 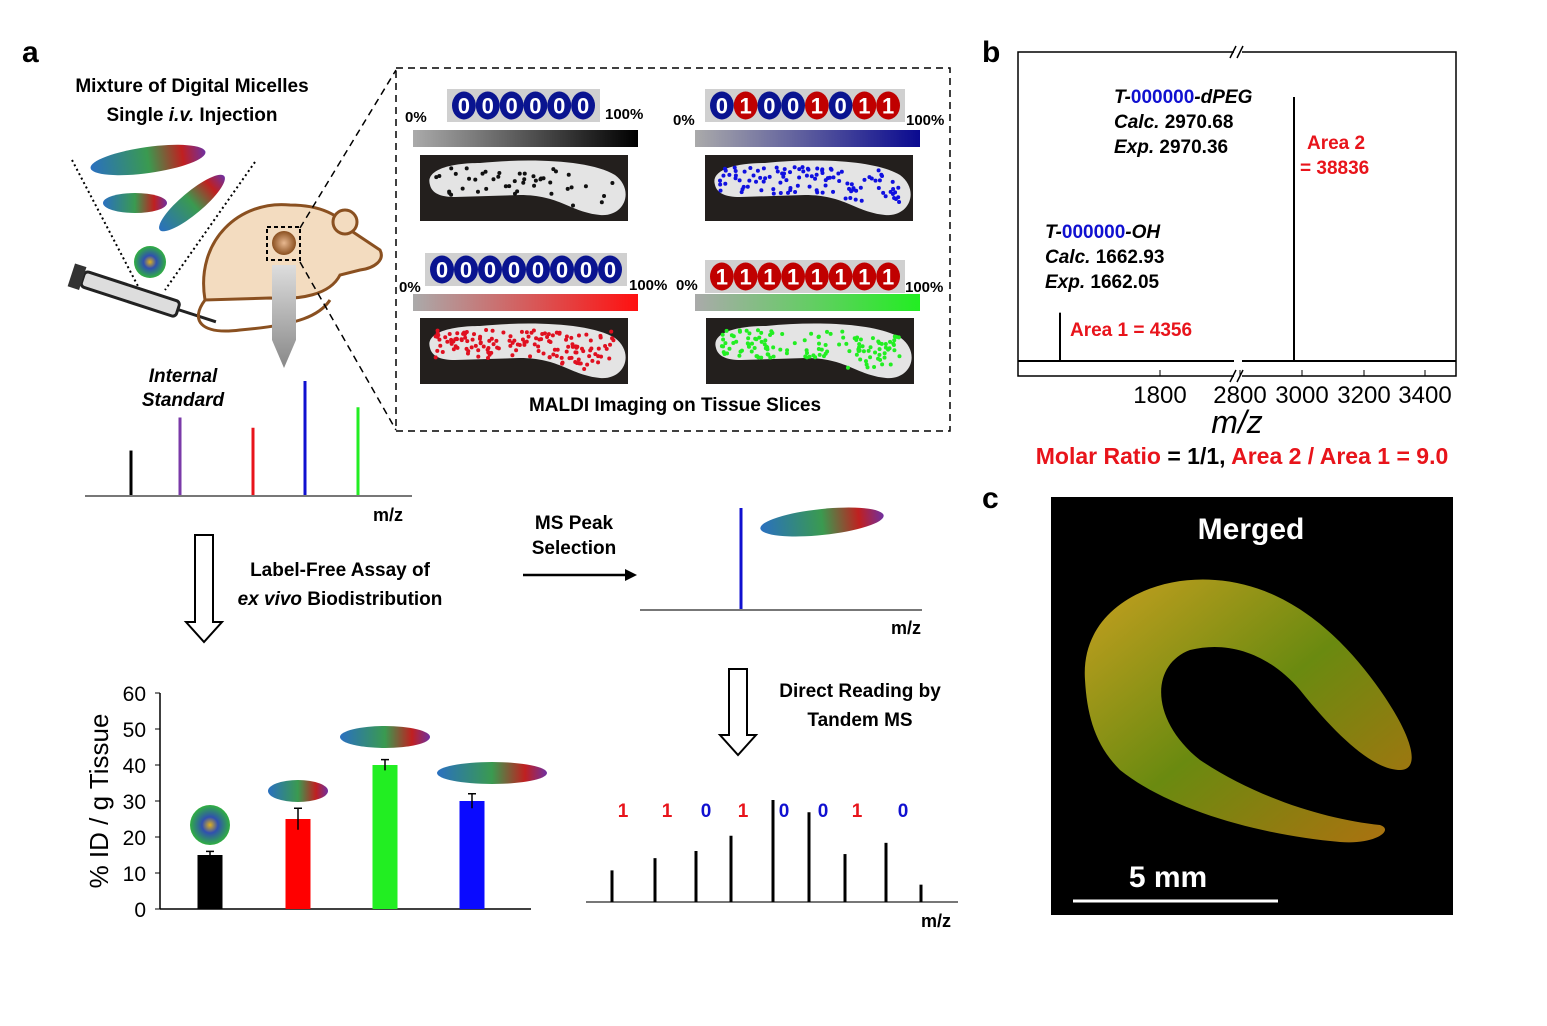 I want to click on ratio-footer: Molar Ratio = 1/1, Area 2 / Area 1 = 9.0, so click(x=1242, y=456).